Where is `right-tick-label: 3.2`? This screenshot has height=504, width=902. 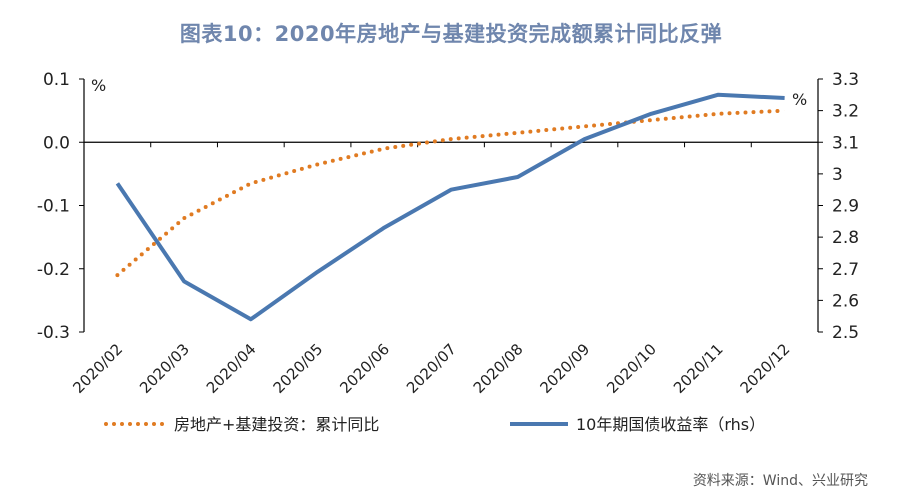 right-tick-label: 3.2 is located at coordinates (845, 112).